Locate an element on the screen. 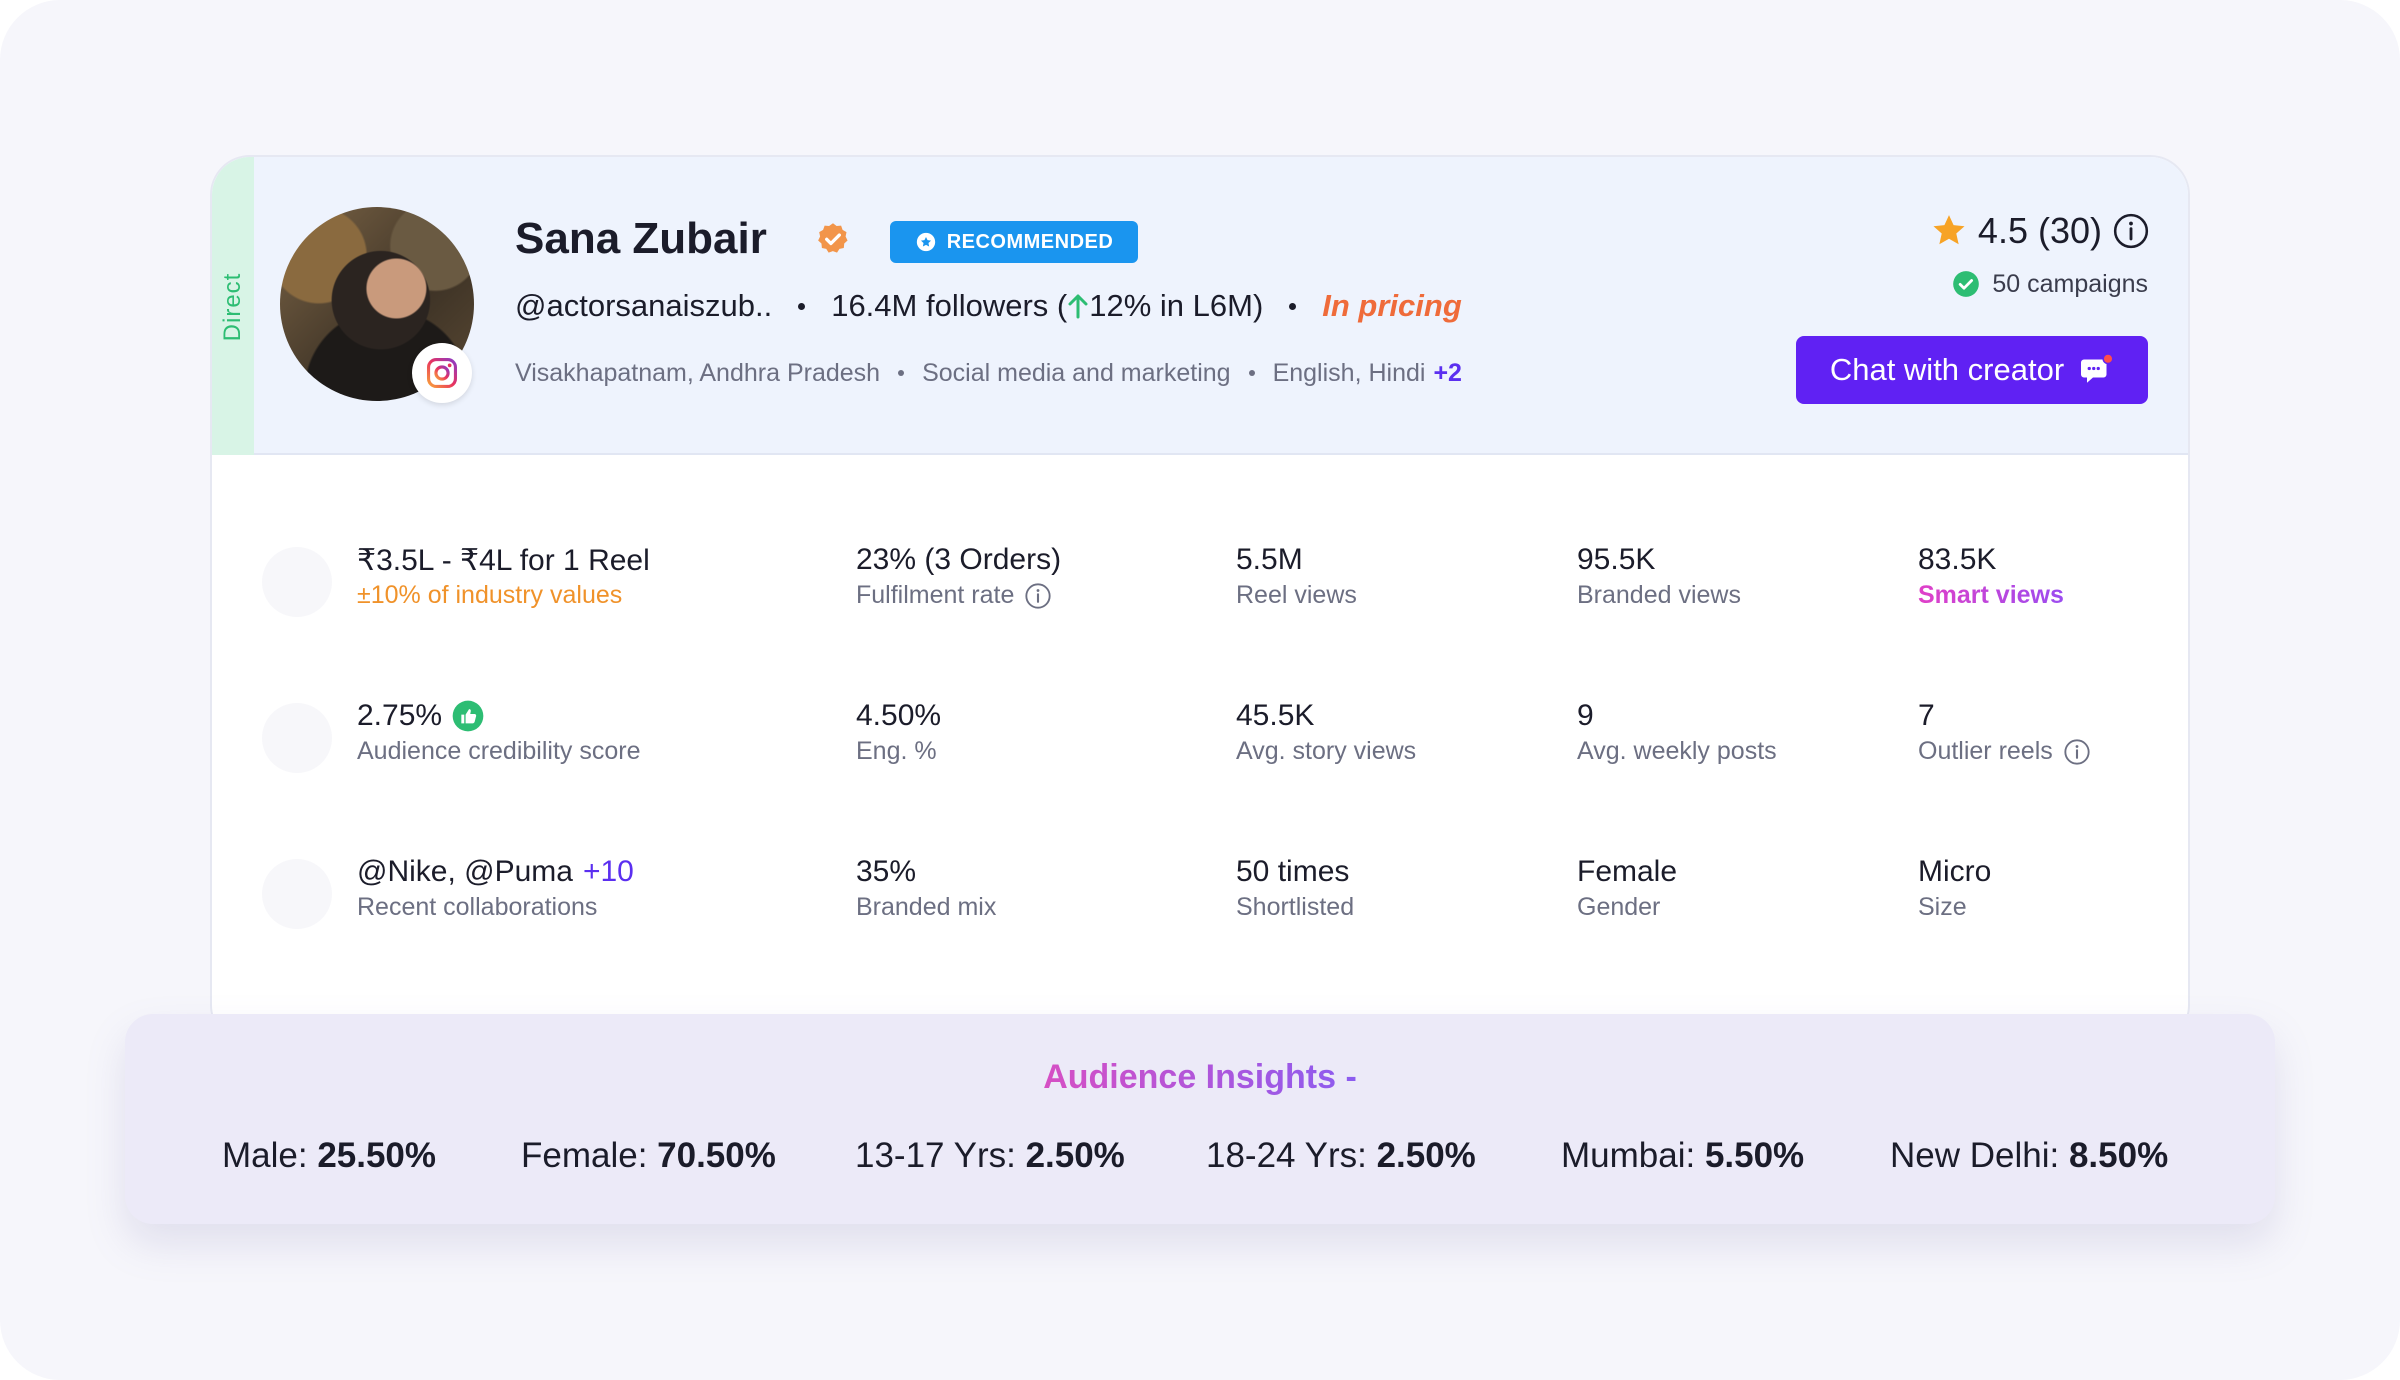 The height and width of the screenshot is (1380, 2400). growth-indicator: 12% in L6M) is located at coordinates (1165, 306).